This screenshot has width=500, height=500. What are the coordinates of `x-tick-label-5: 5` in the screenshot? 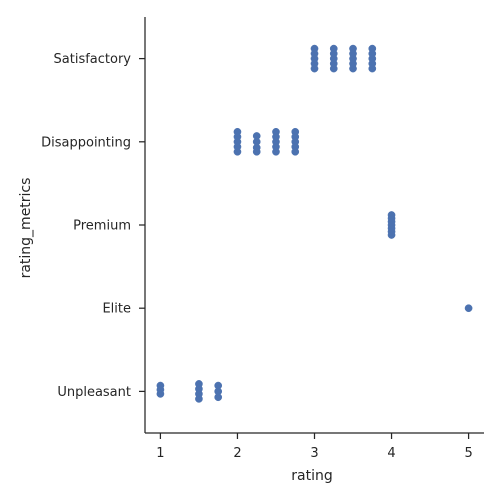 It's located at (468, 453).